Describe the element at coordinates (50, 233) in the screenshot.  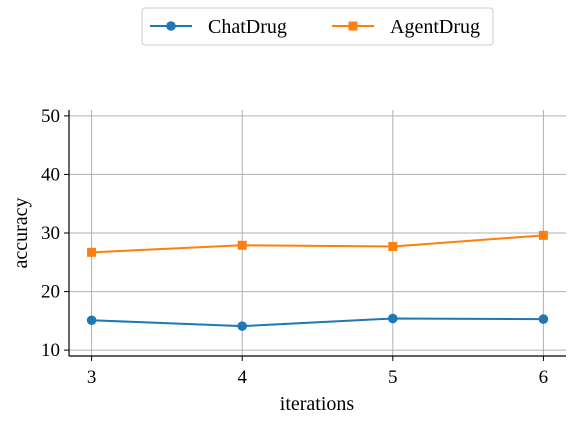
I see `y-tick-label: 30` at that location.